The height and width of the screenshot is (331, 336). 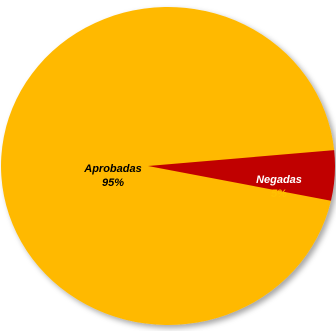 What do you see at coordinates (279, 180) in the screenshot?
I see `slice-label-negadas: Negadas` at bounding box center [279, 180].